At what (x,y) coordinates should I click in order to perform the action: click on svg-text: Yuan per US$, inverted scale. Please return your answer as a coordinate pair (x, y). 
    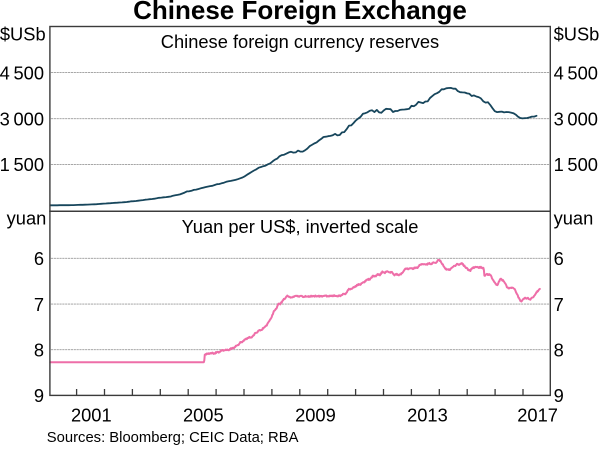
    Looking at the image, I should click on (300, 226).